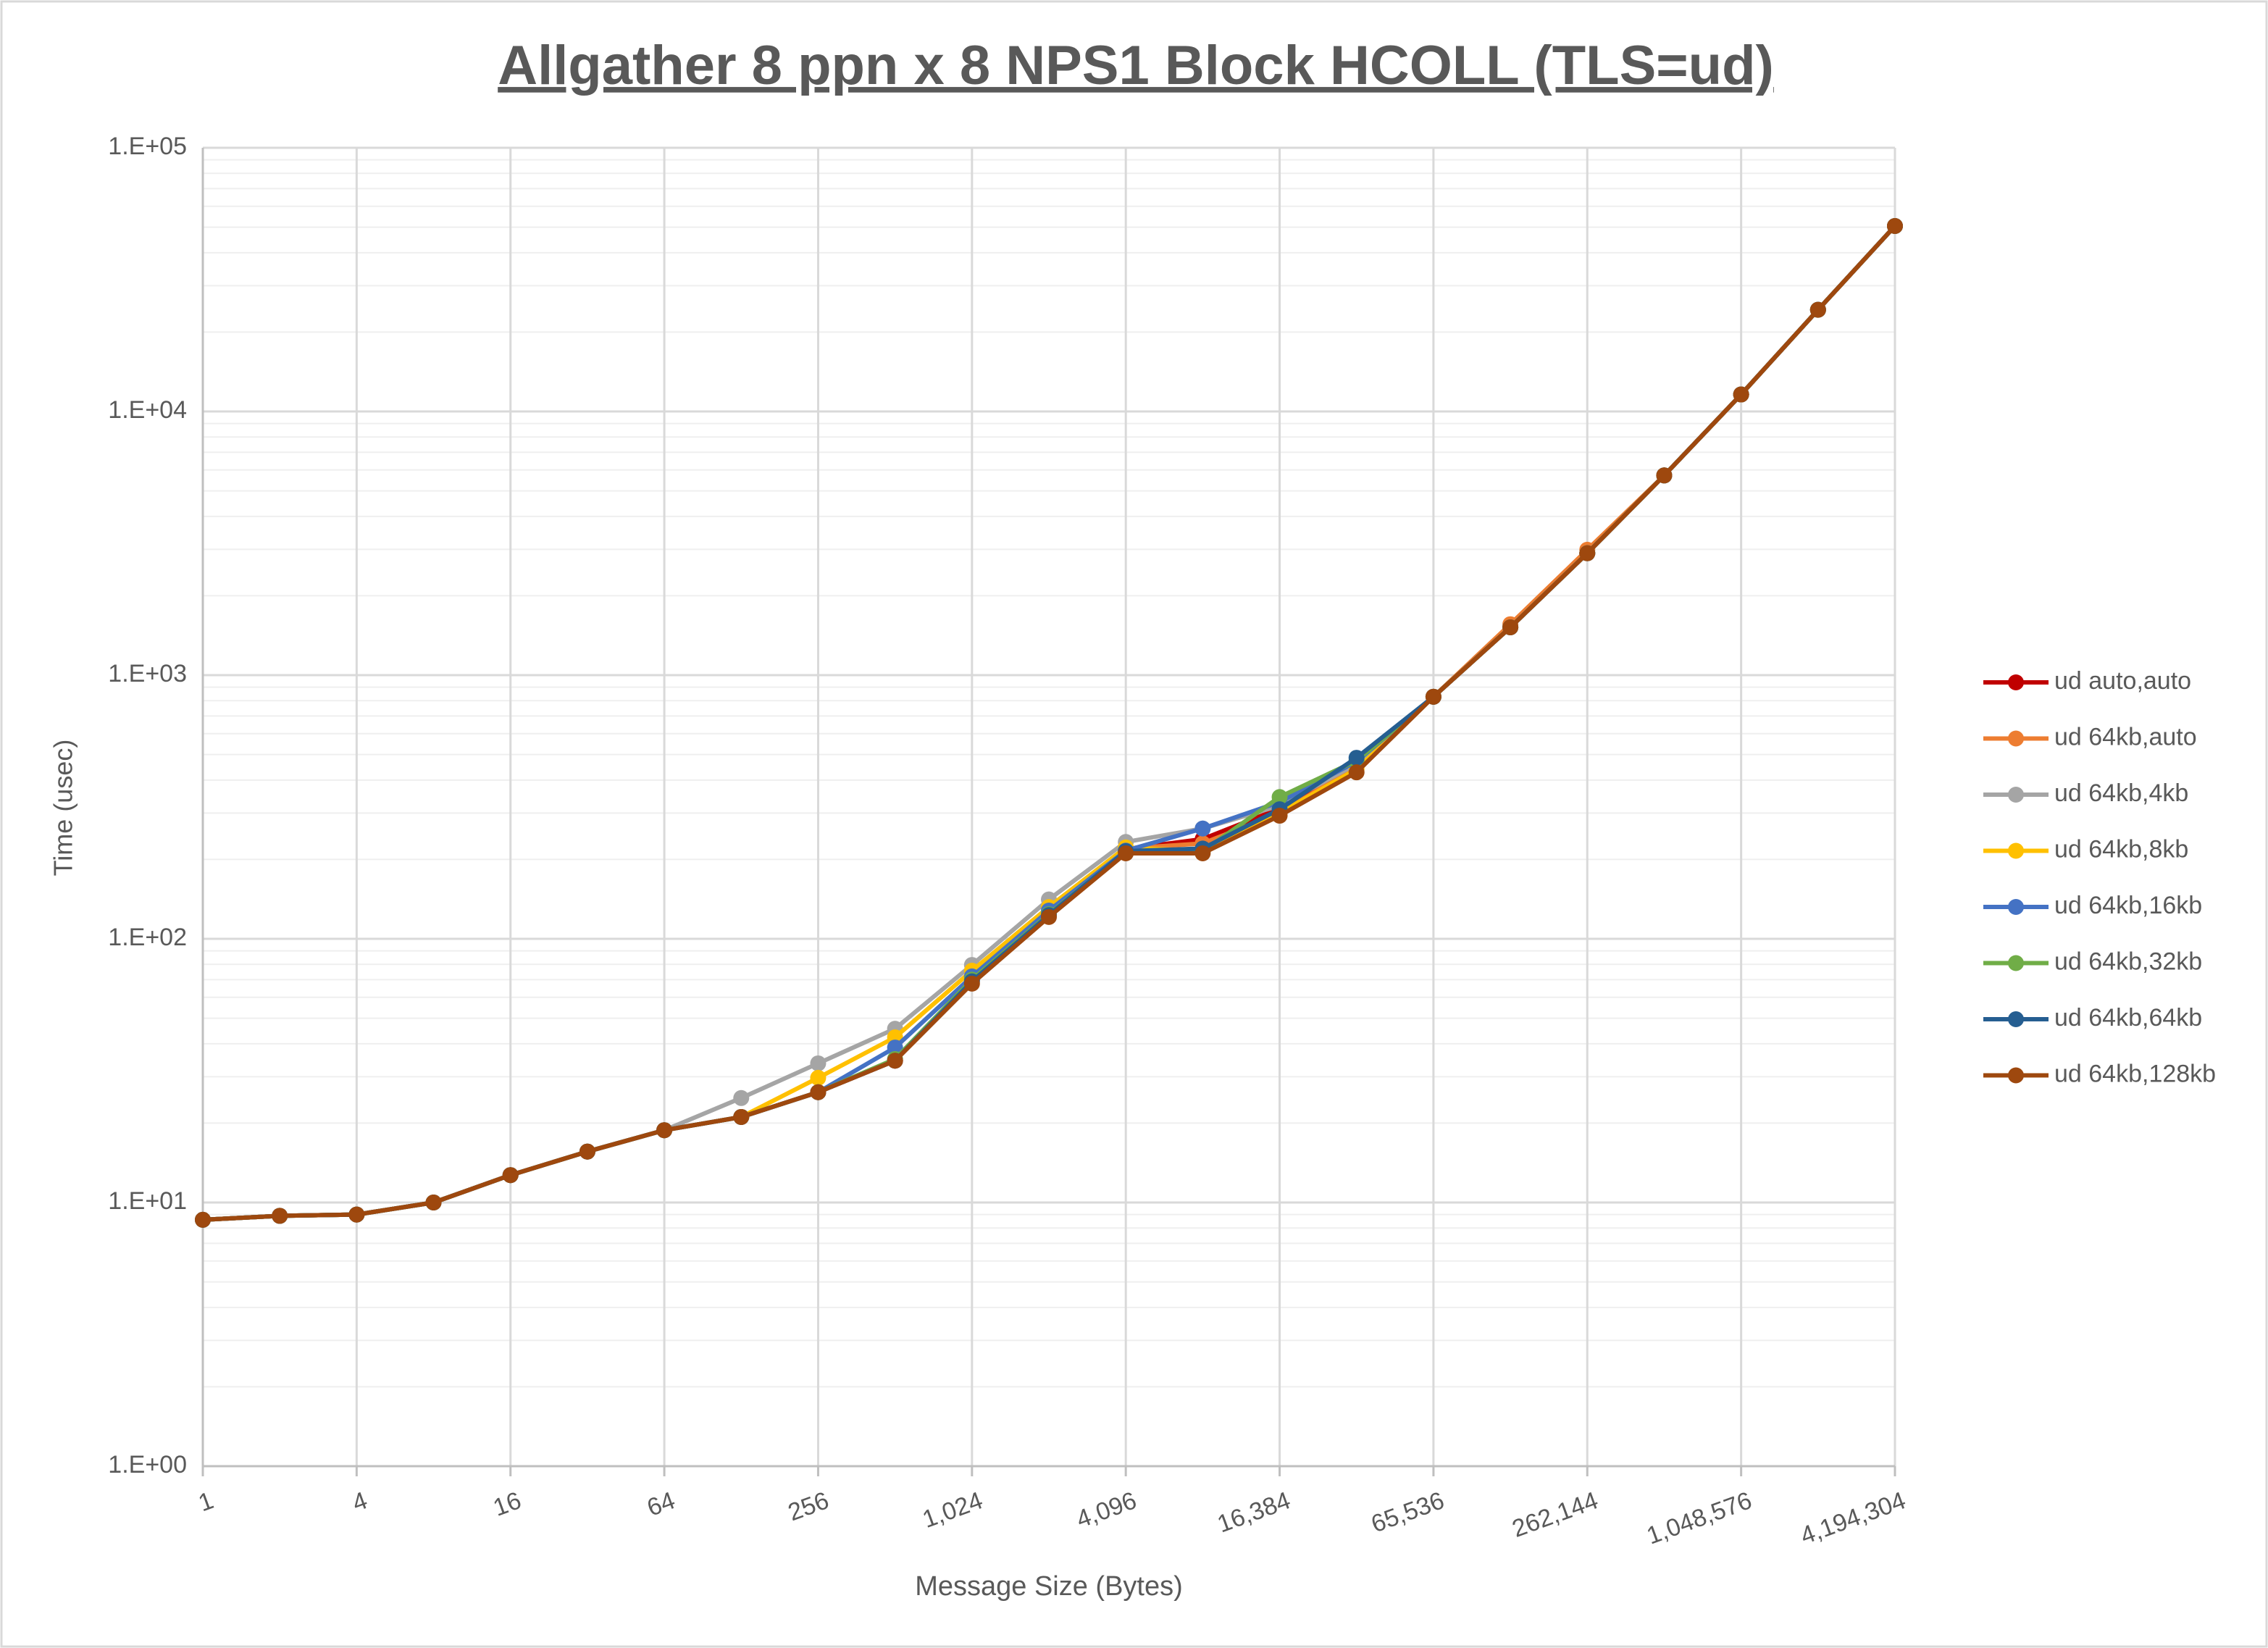 The image size is (2268, 1648). What do you see at coordinates (2125, 736) in the screenshot?
I see `legend-label: ud 64kb,auto` at bounding box center [2125, 736].